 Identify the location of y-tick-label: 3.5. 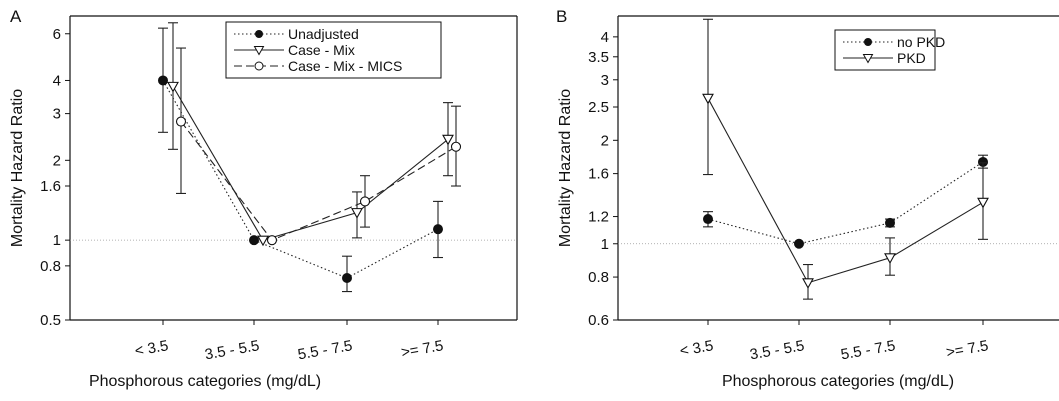
(598, 57).